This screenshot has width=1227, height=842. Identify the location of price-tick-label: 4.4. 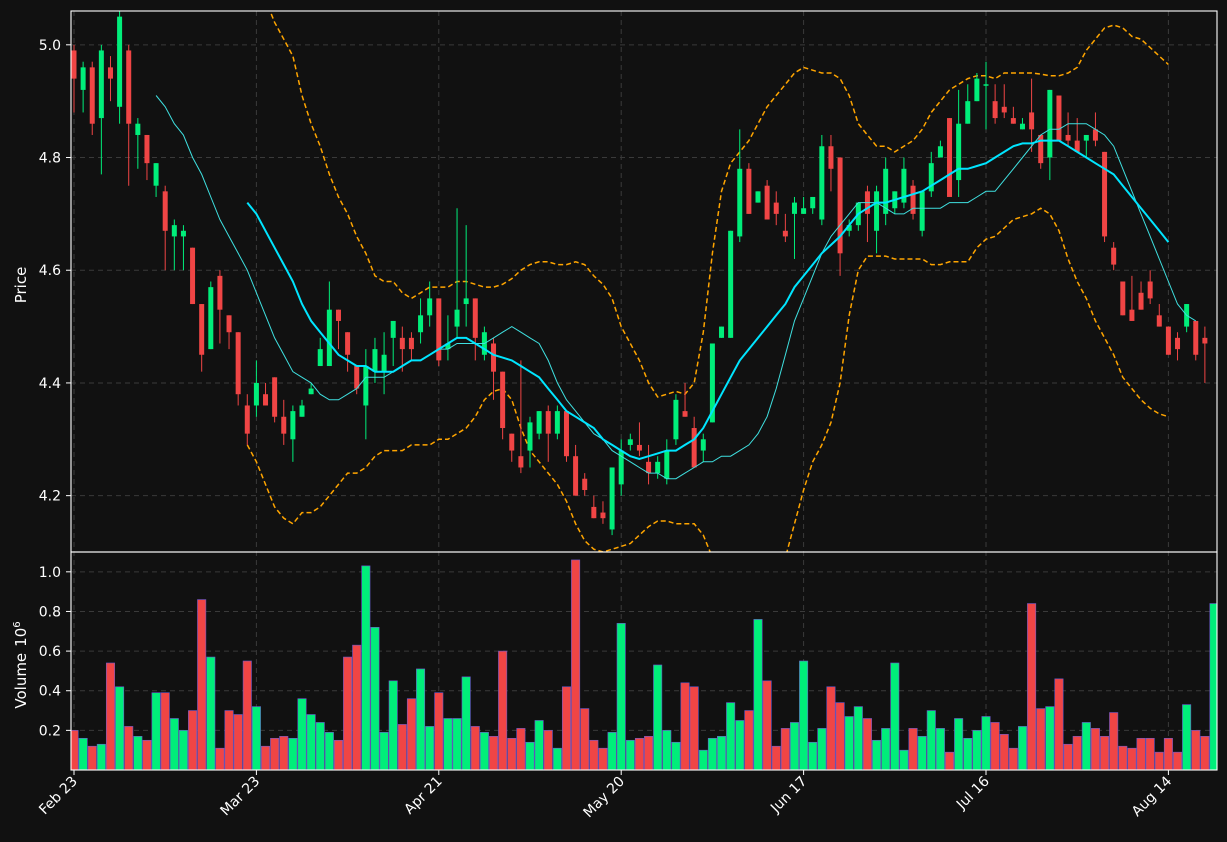
(50, 384).